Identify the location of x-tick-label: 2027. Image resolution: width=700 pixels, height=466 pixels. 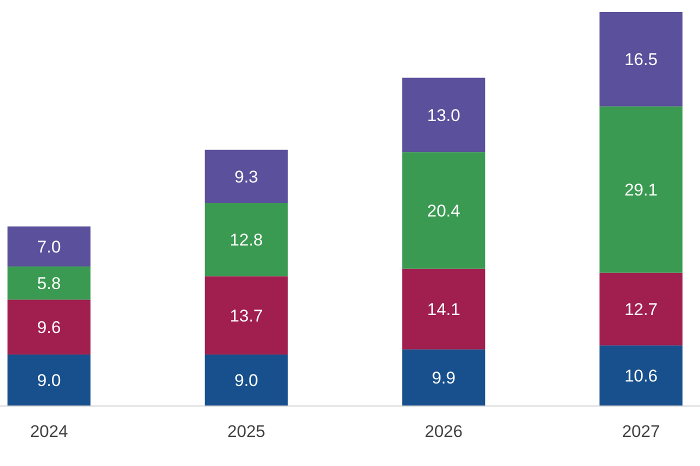
(641, 431).